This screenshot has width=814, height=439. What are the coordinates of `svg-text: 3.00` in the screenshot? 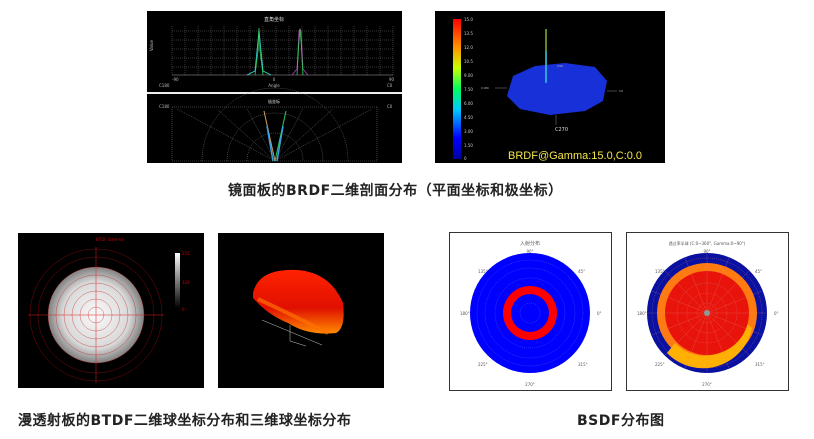 It's located at (468, 131).